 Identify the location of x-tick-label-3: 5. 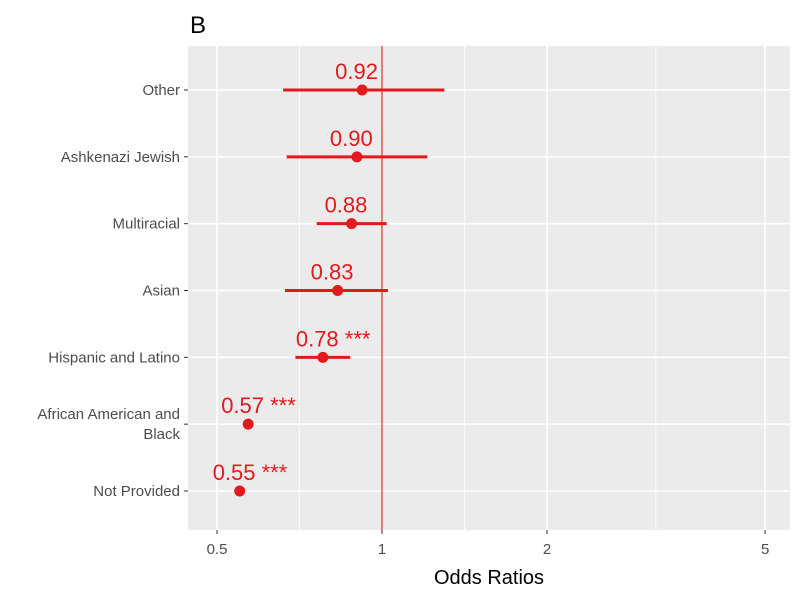
(765, 549).